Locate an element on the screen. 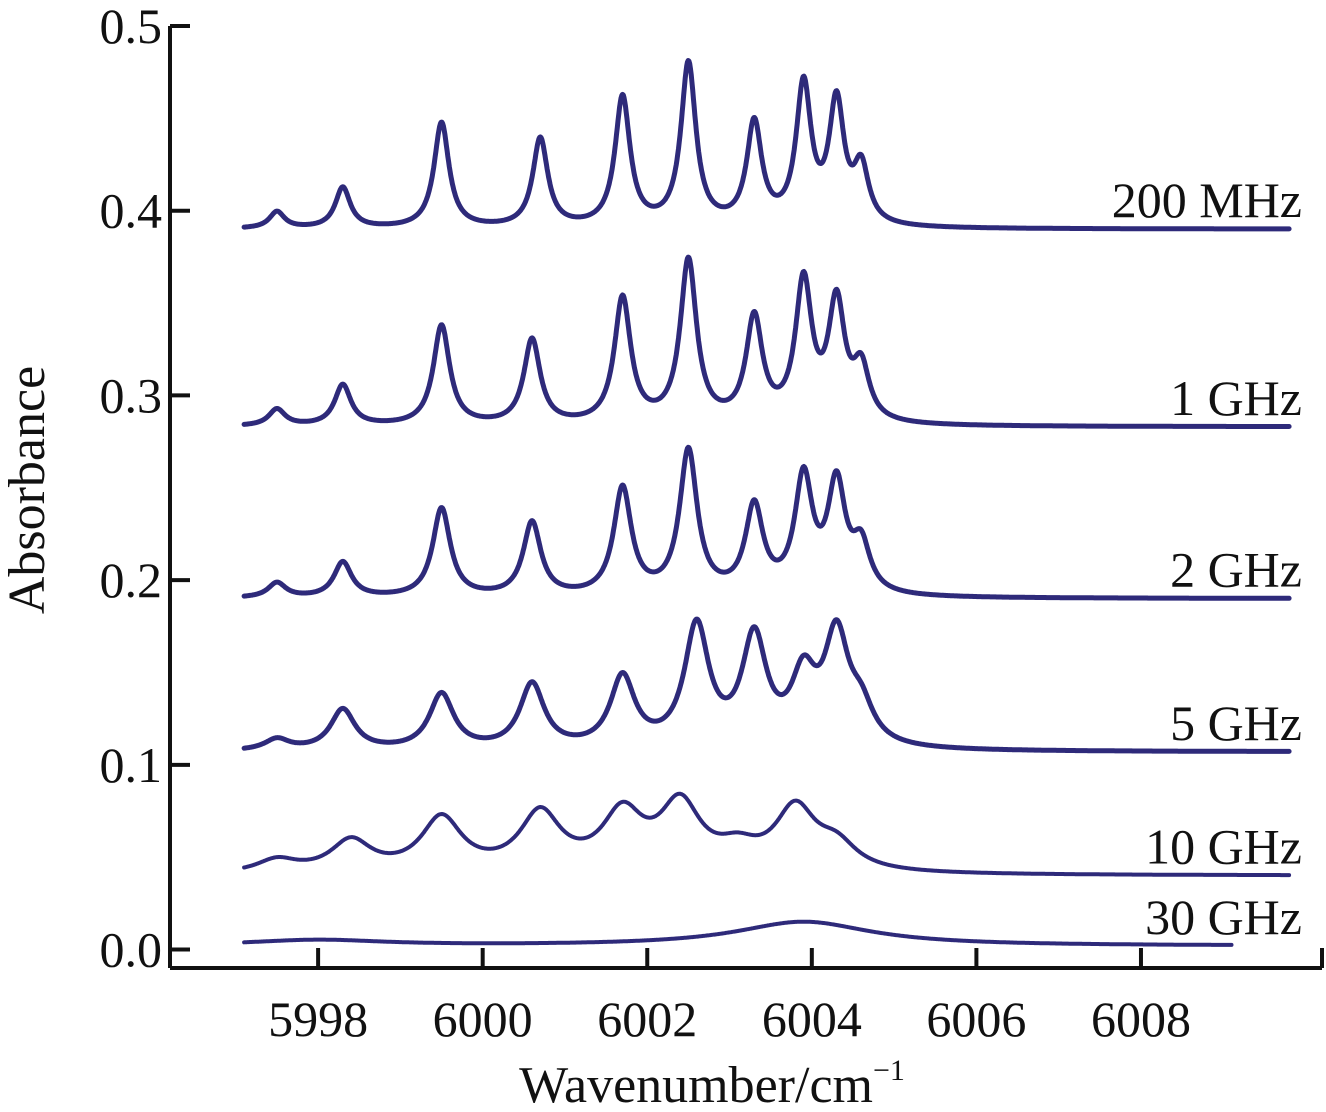 The height and width of the screenshot is (1112, 1326). y-tick-label: 0.1 is located at coordinates (131, 765).